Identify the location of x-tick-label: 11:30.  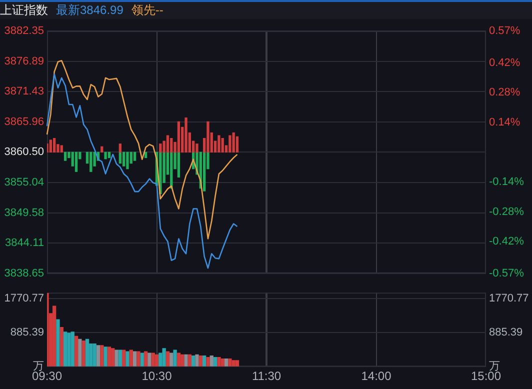
(267, 376).